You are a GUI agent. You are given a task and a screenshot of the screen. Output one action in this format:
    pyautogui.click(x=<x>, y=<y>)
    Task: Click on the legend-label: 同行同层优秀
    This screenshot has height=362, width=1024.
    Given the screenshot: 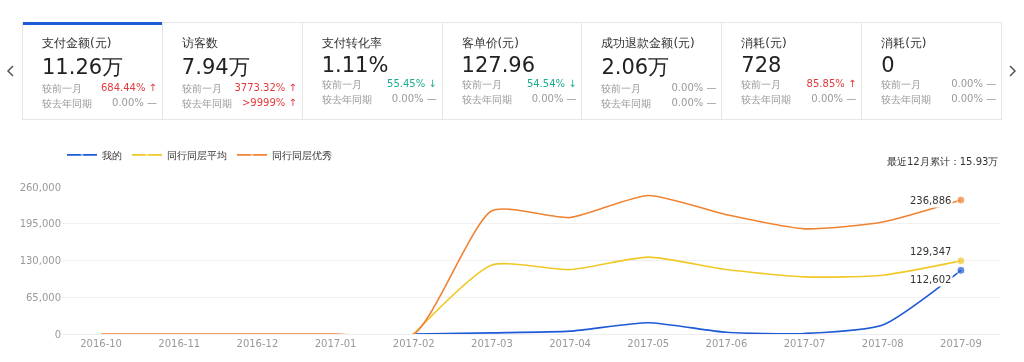 What is the action you would take?
    pyautogui.click(x=302, y=155)
    